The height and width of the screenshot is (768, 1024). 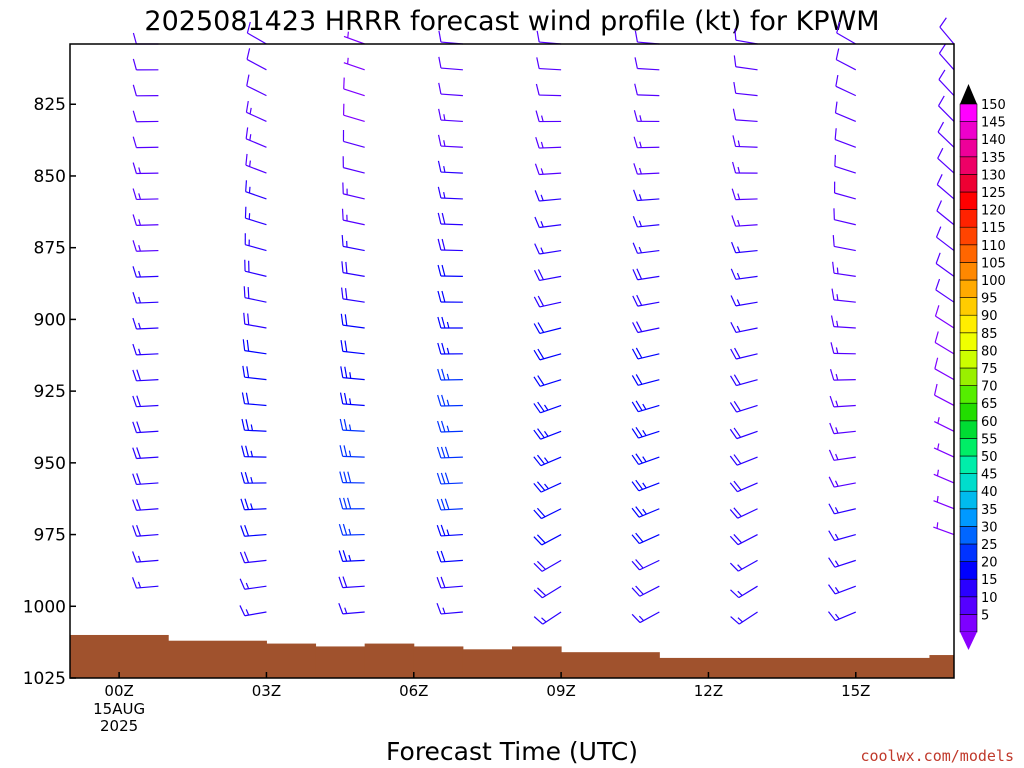 What do you see at coordinates (993, 140) in the screenshot?
I see `colorbar-label: 140` at bounding box center [993, 140].